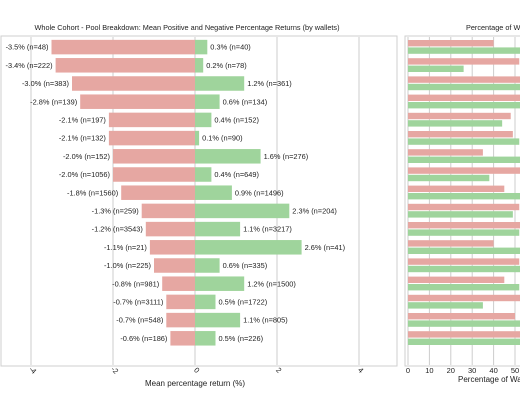  What do you see at coordinates (325, 247) in the screenshot?
I see `positive-data-label: 2.6% (n=41)` at bounding box center [325, 247].